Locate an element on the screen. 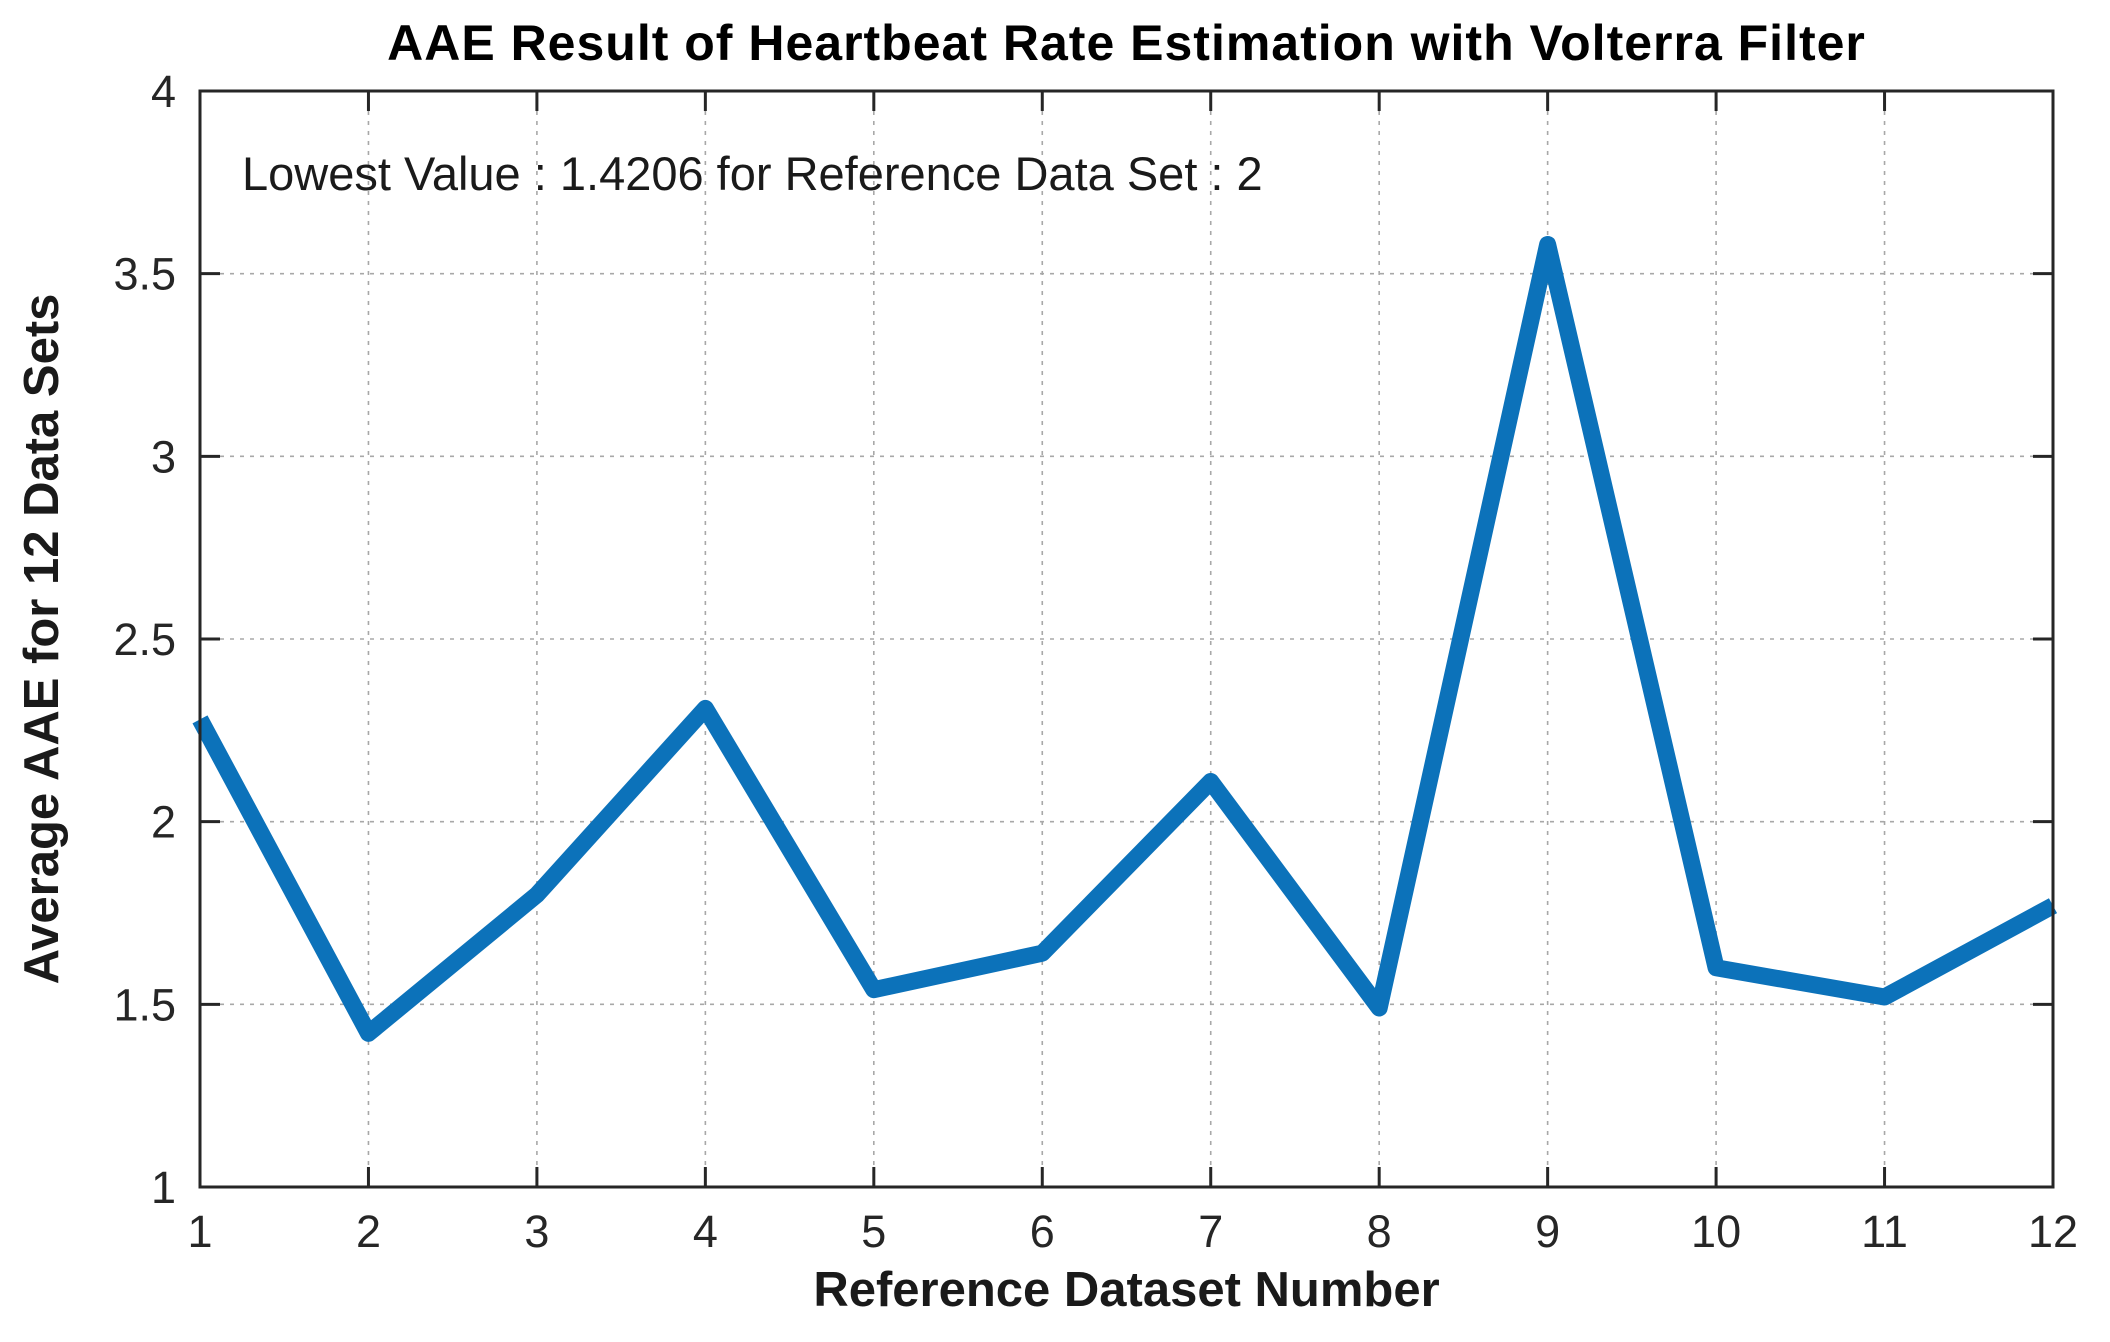 The height and width of the screenshot is (1342, 2110). y-tick-label: 3 is located at coordinates (163, 456).